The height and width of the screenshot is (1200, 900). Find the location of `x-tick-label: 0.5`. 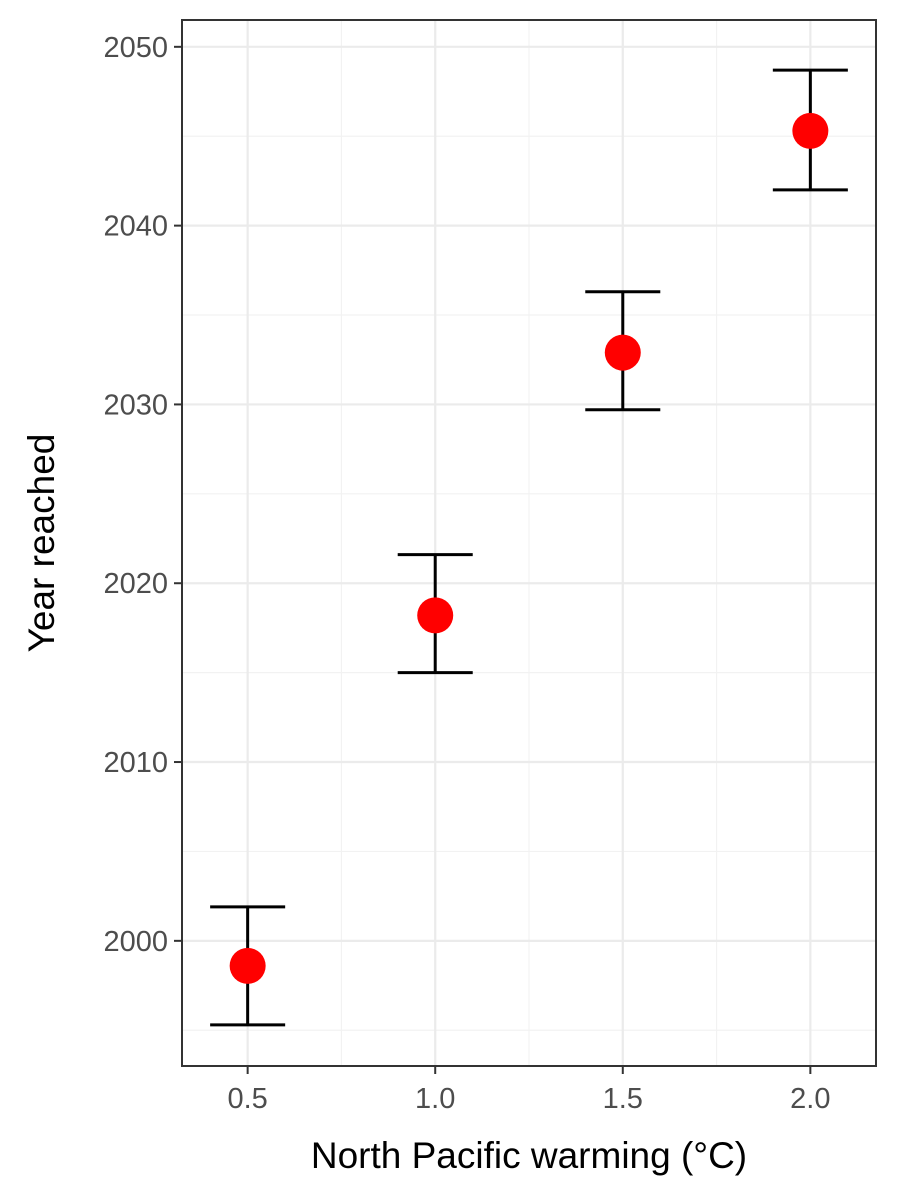

x-tick-label: 0.5 is located at coordinates (247, 1099).